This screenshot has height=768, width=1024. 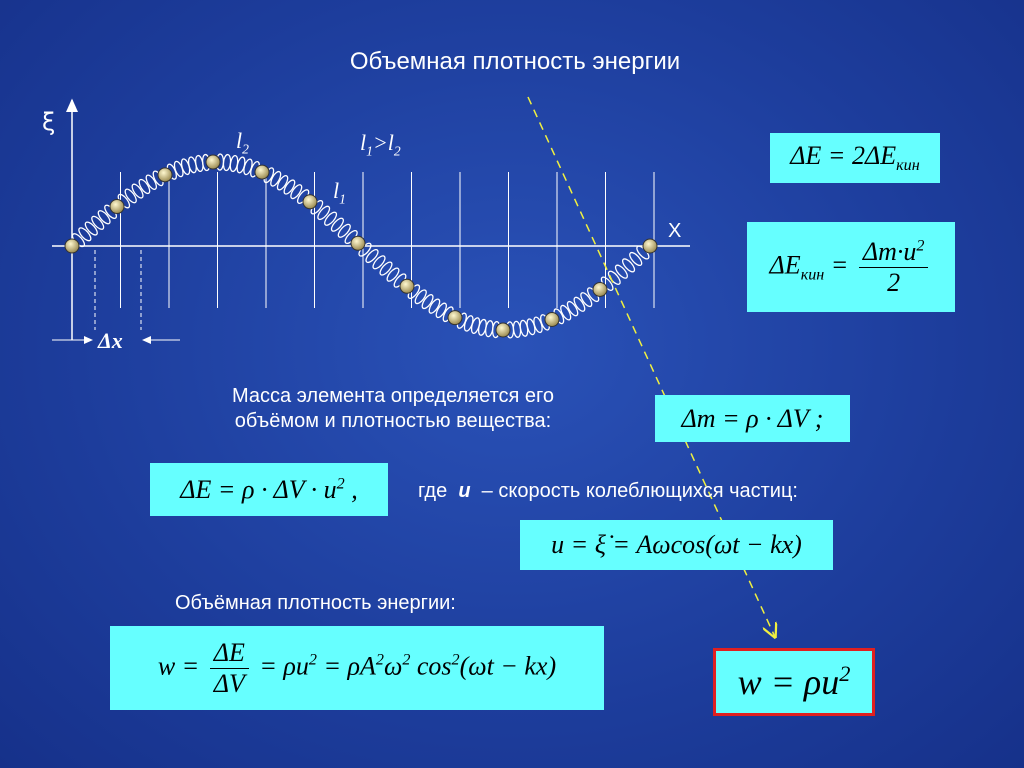 I want to click on formula: w = ρu2, so click(x=794, y=682).